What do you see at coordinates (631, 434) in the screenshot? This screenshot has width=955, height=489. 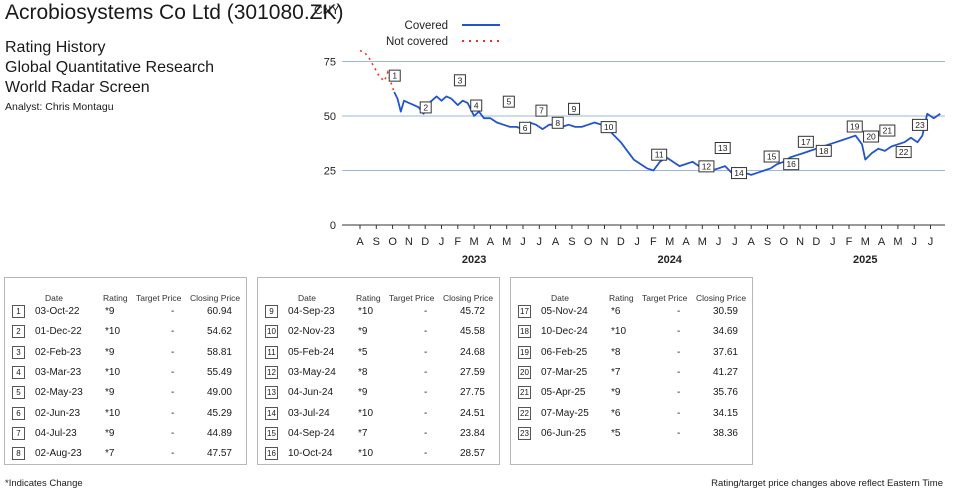 I see `table-row: 23 06-Jun-25 *5 - 38.36` at bounding box center [631, 434].